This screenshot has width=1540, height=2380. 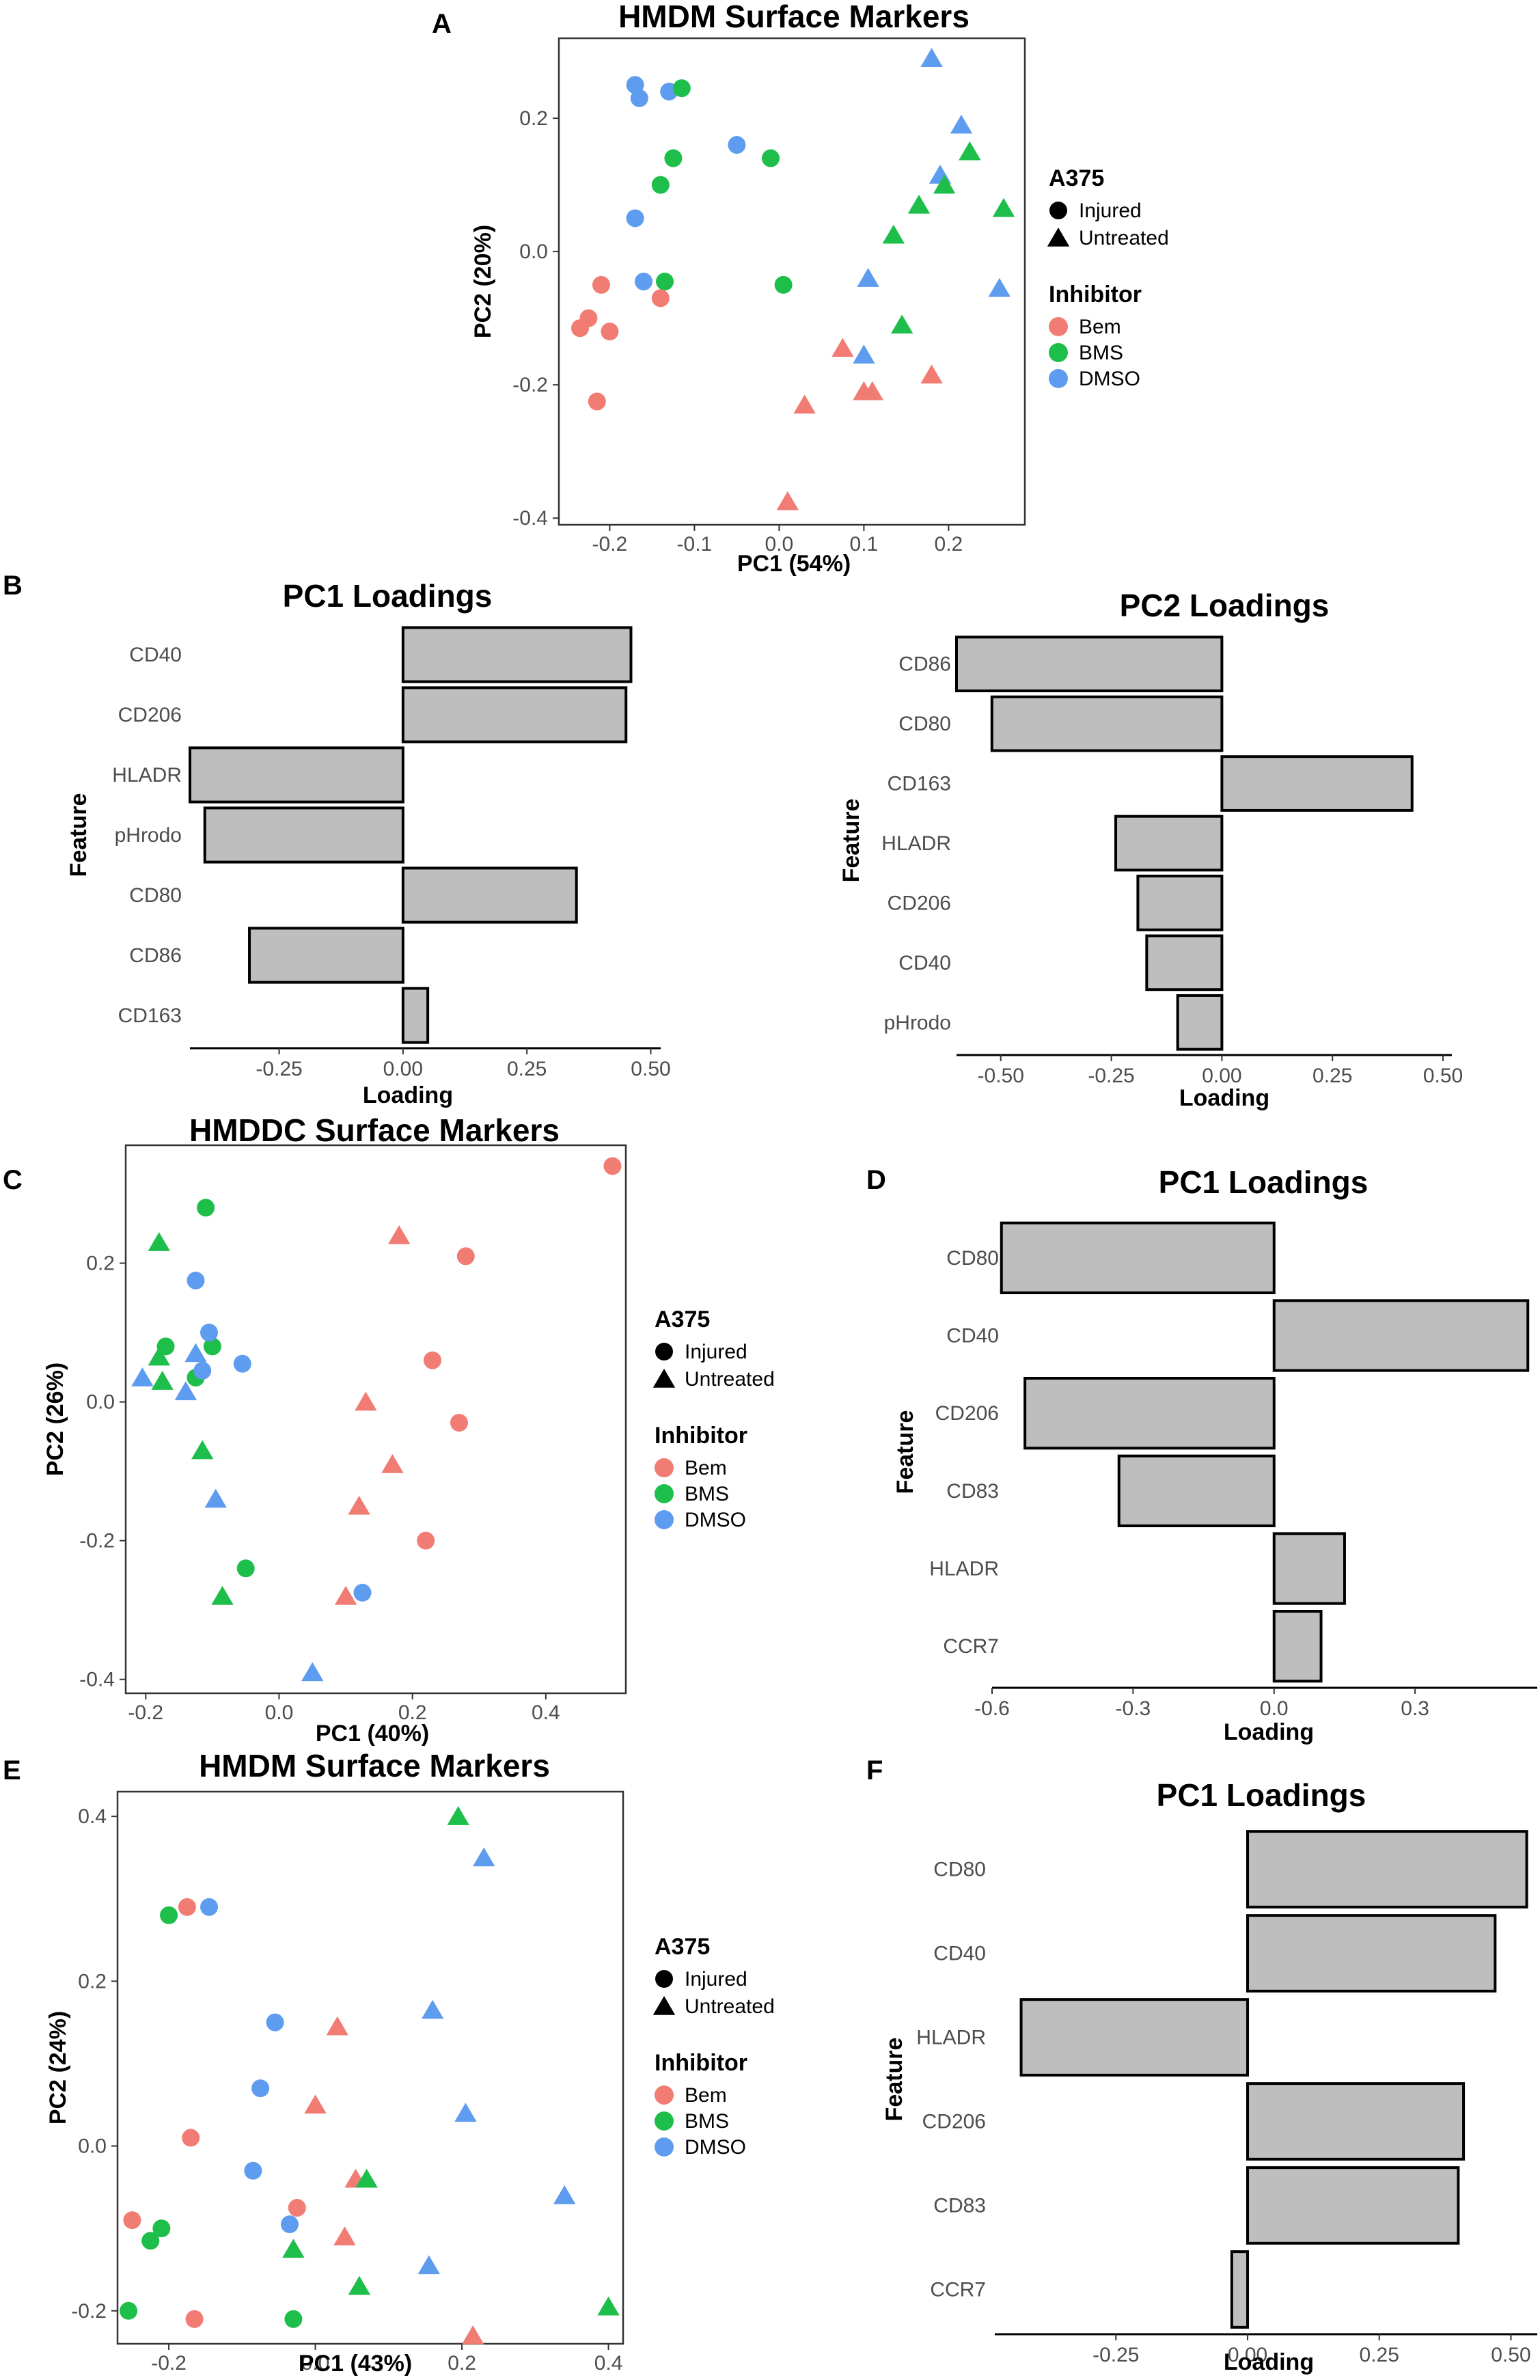 What do you see at coordinates (412, 1712) in the screenshot?
I see `x-tick-label: 0.2` at bounding box center [412, 1712].